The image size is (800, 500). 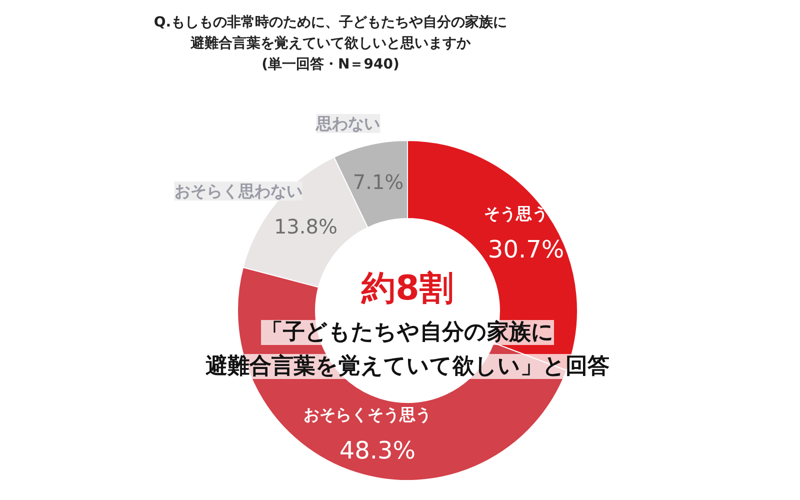 I want to click on text: 「子どもたちや自分の家族に, so click(x=407, y=332).